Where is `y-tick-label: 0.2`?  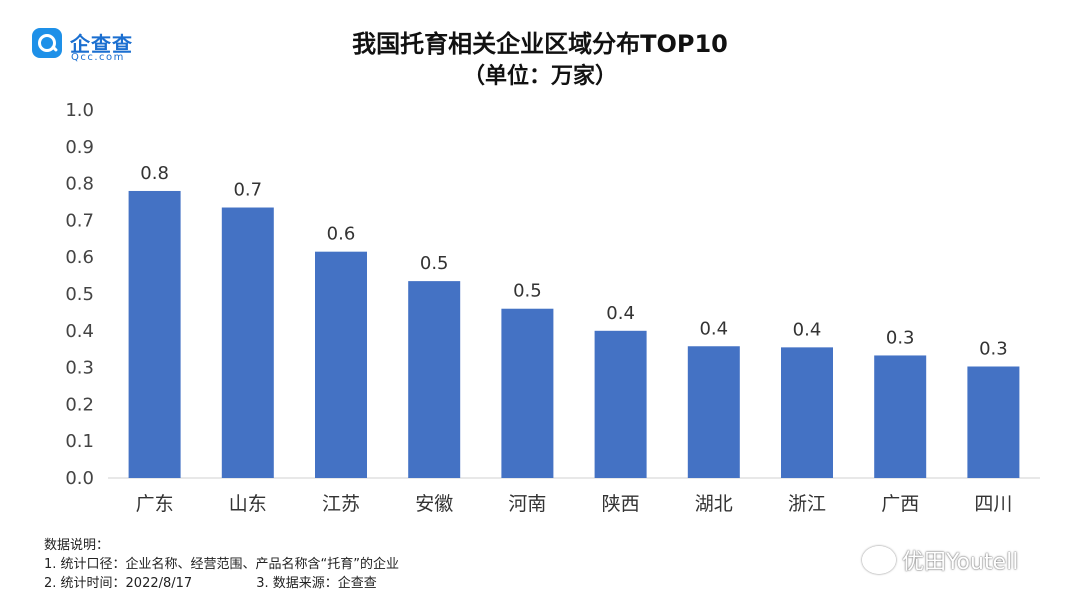
y-tick-label: 0.2 is located at coordinates (79, 404).